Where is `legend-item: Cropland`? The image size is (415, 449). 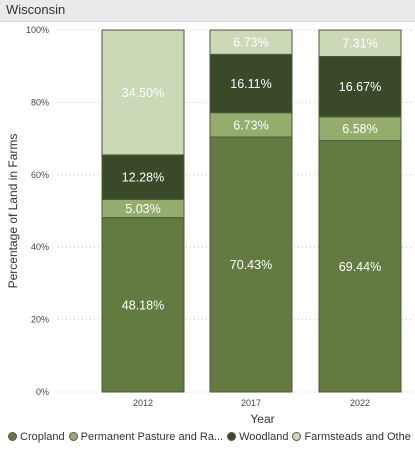
legend-item: Cropland is located at coordinates (36, 437).